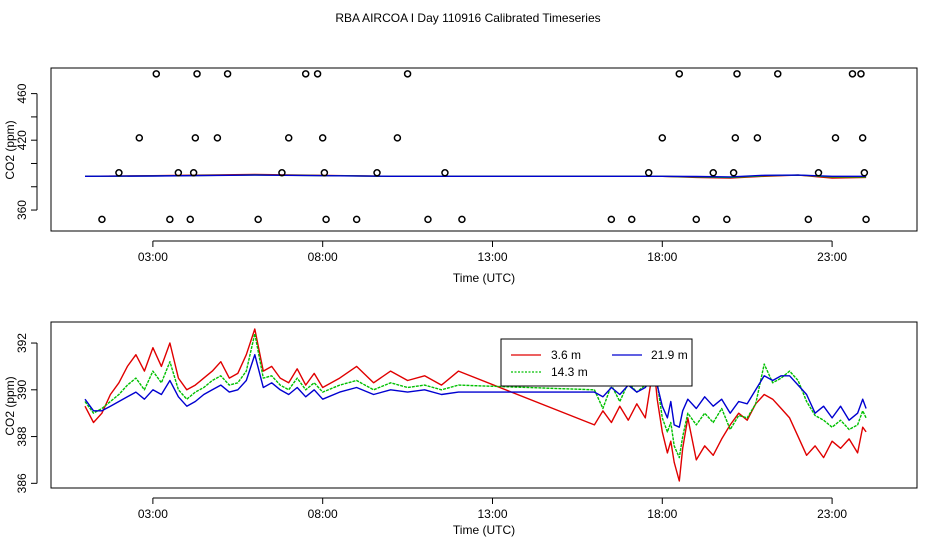 This screenshot has height=540, width=936. I want to click on legend-box, so click(596, 362).